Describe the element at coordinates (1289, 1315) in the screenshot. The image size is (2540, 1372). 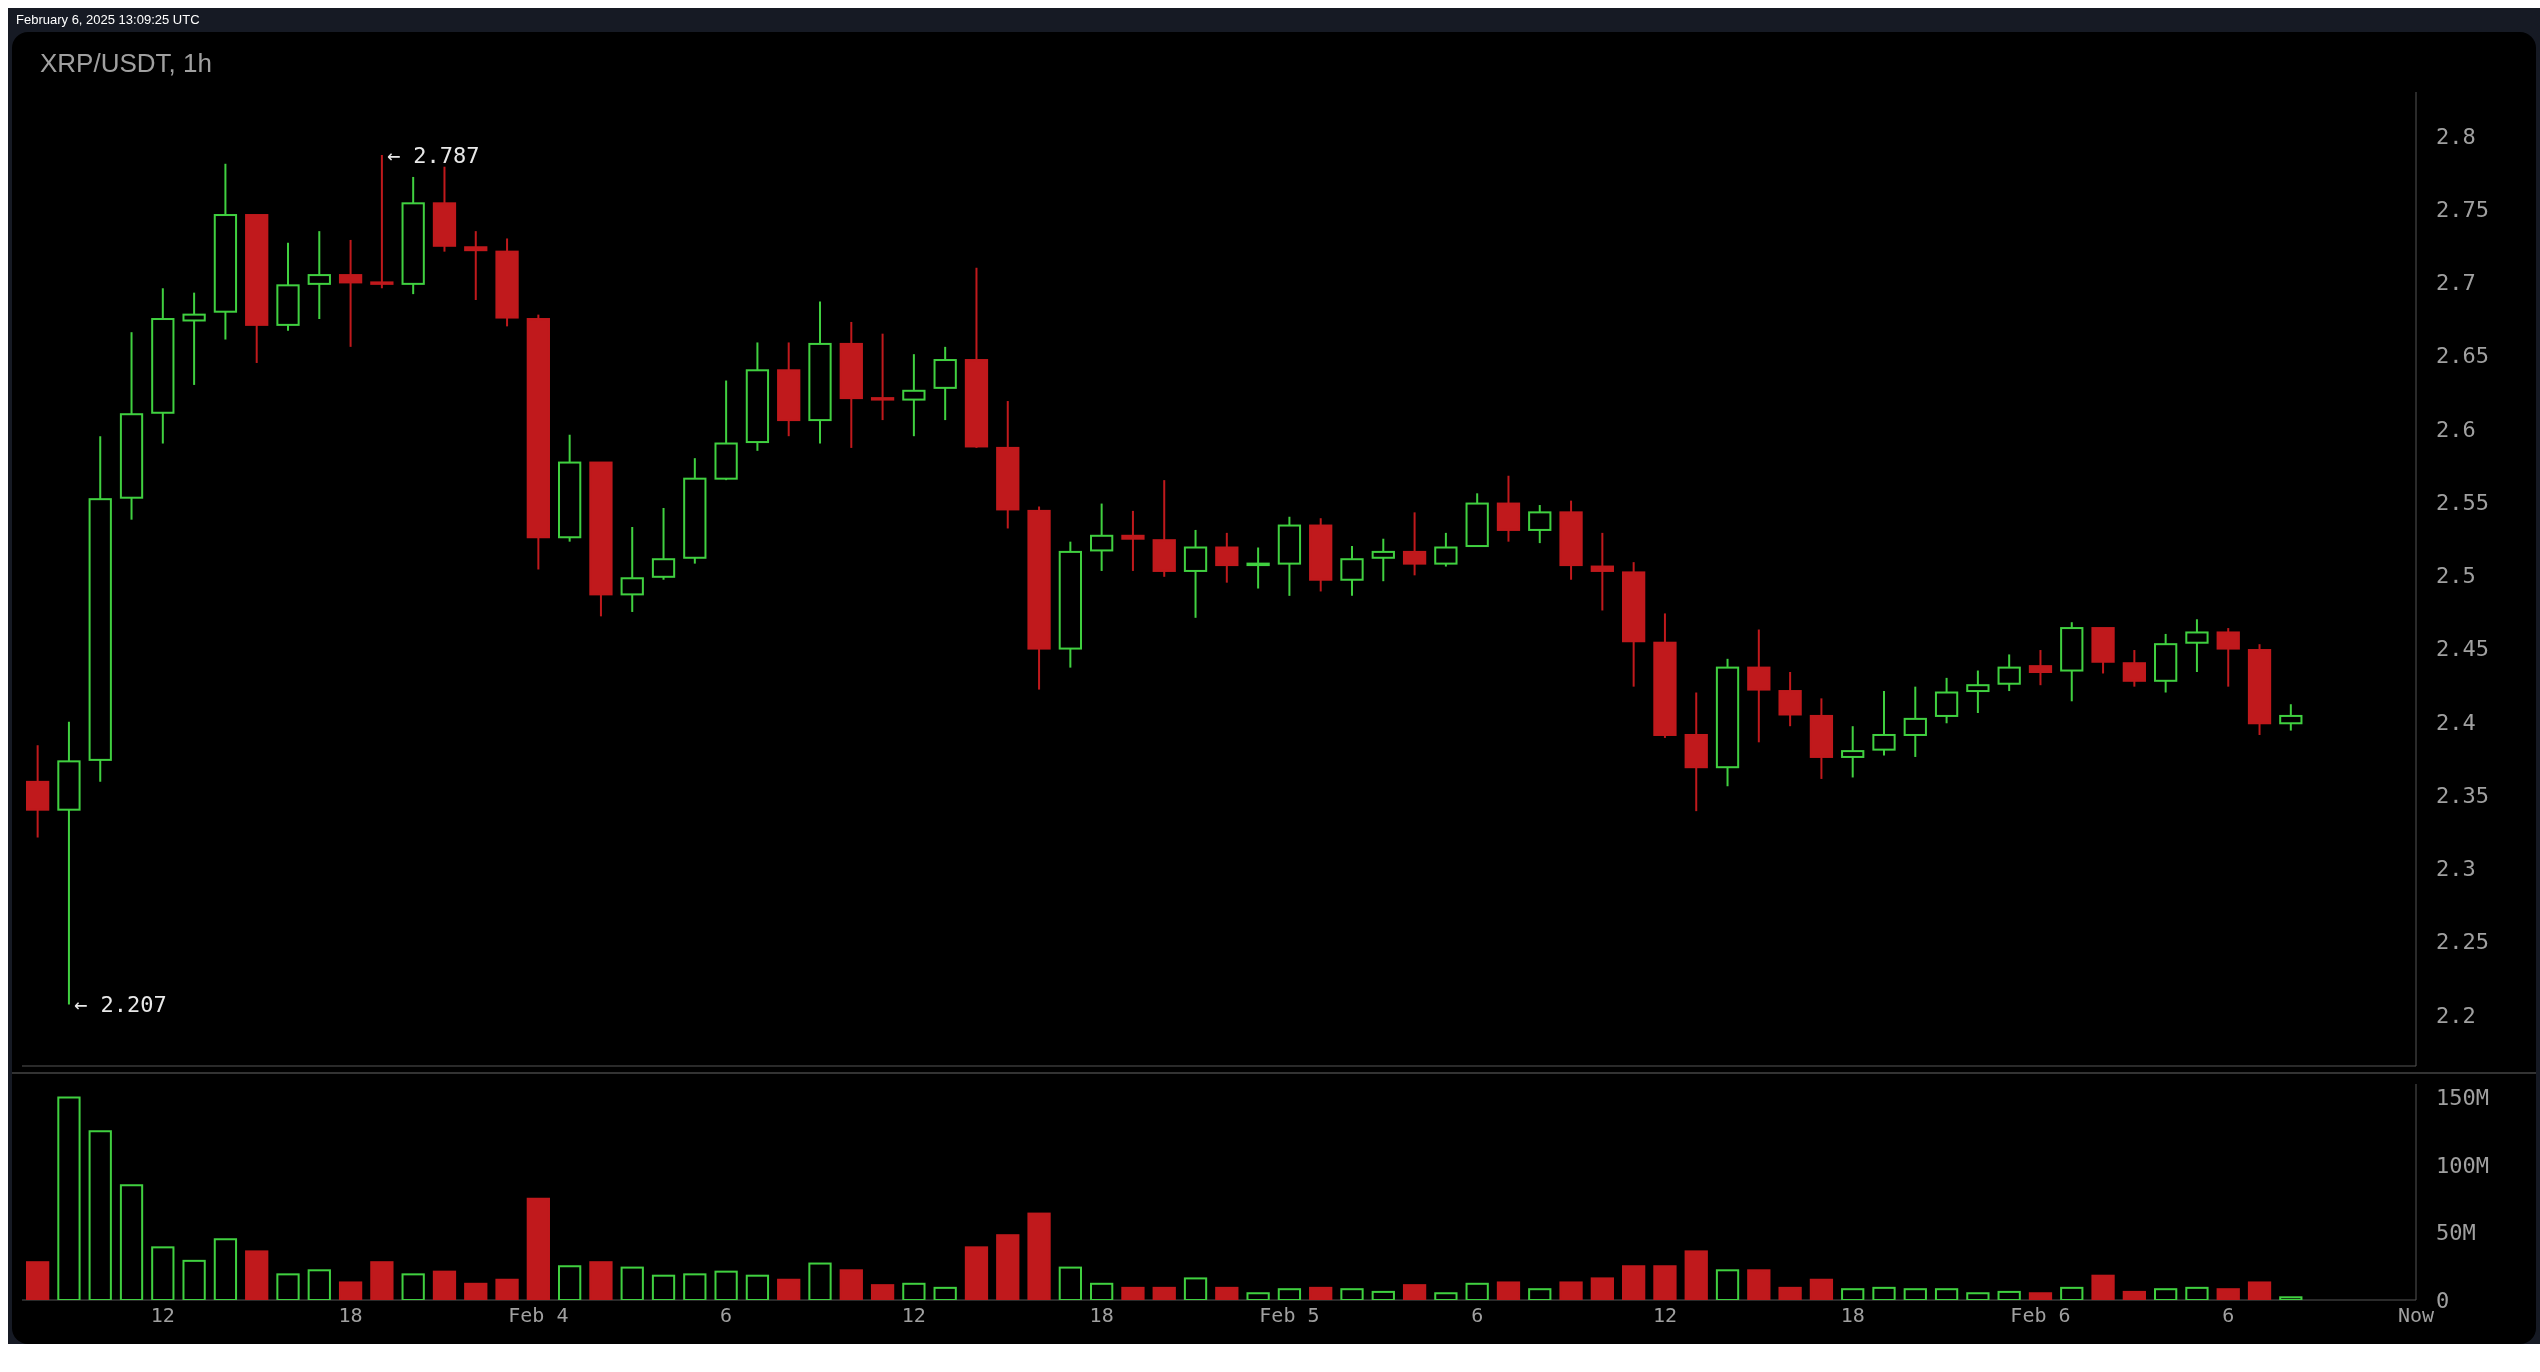
I see `x-tick-label: Feb 5` at that location.